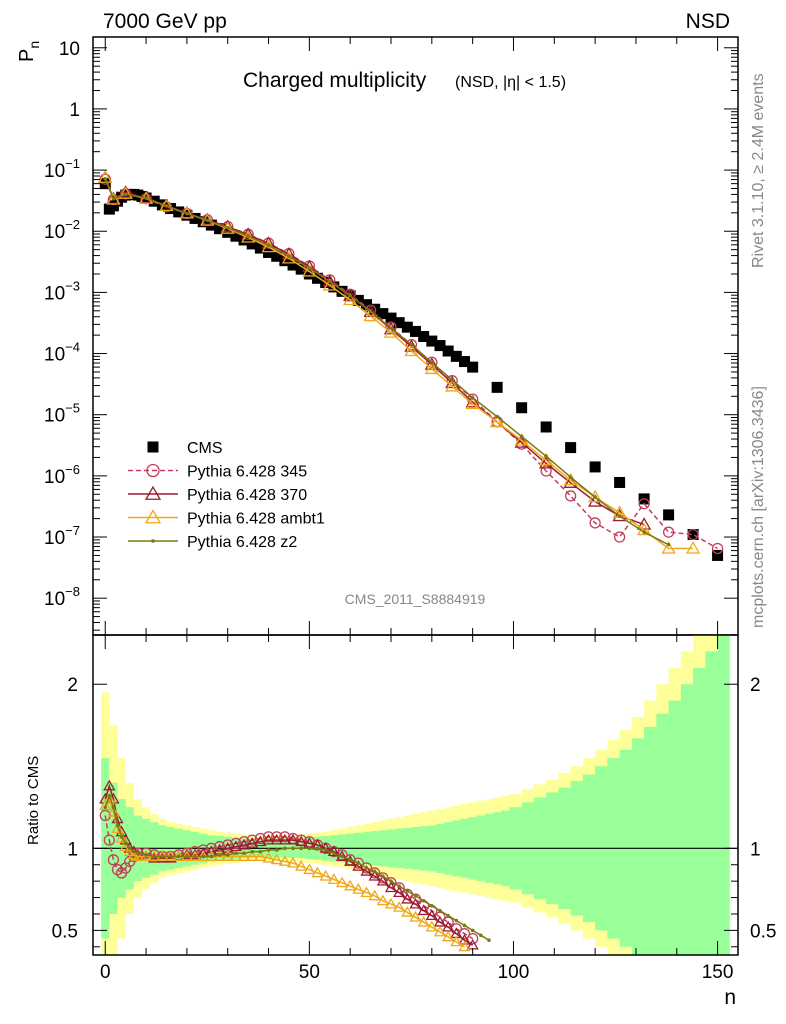 The image size is (786, 1024). I want to click on main-title-sub: (NSD, |η| < 1.5), so click(510, 82).